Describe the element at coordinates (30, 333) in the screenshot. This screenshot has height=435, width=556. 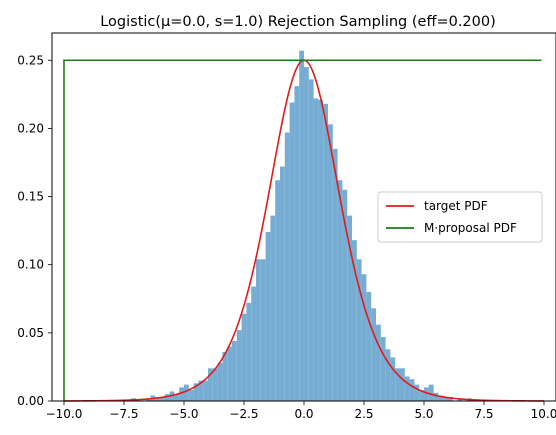
I see `y-tick-label: 0.05` at that location.